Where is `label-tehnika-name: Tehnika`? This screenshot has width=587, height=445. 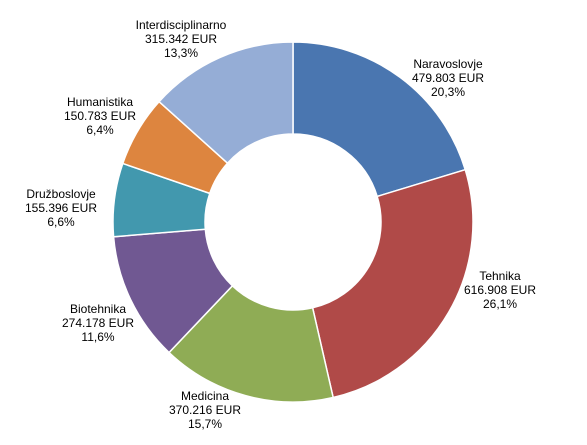 label-tehnika-name: Tehnika is located at coordinates (500, 276).